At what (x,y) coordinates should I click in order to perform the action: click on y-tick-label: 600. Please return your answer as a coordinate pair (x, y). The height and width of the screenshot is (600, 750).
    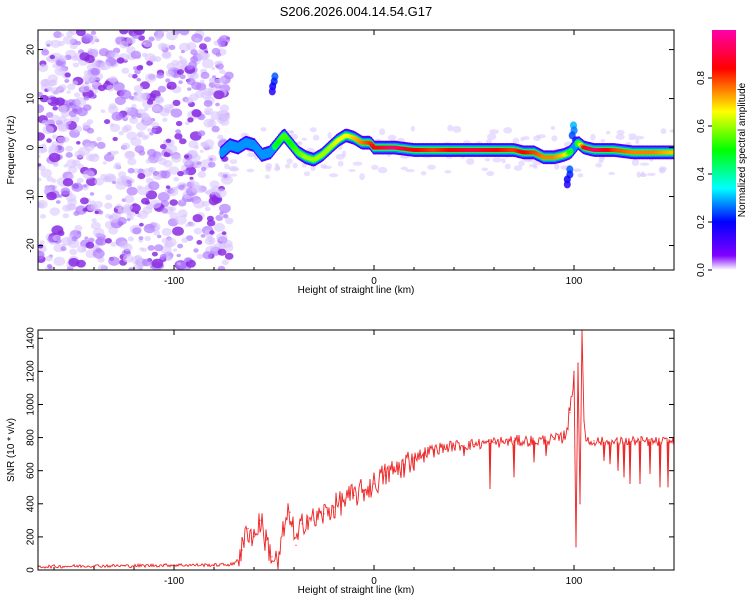
    Looking at the image, I should click on (31, 470).